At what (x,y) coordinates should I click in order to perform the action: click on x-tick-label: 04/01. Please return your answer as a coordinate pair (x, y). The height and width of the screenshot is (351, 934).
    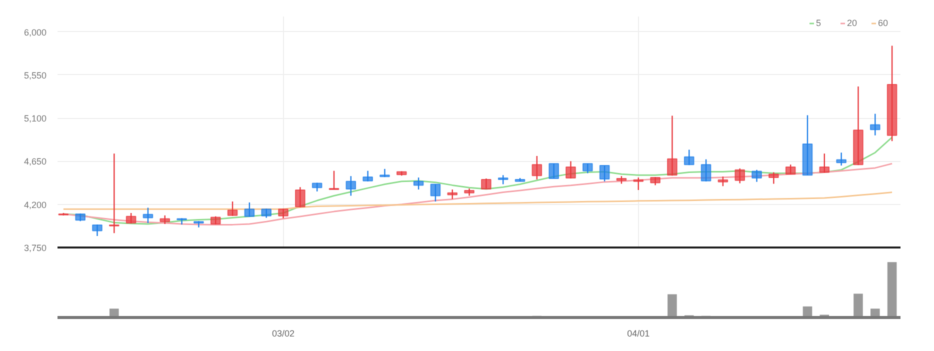
    Looking at the image, I should click on (638, 333).